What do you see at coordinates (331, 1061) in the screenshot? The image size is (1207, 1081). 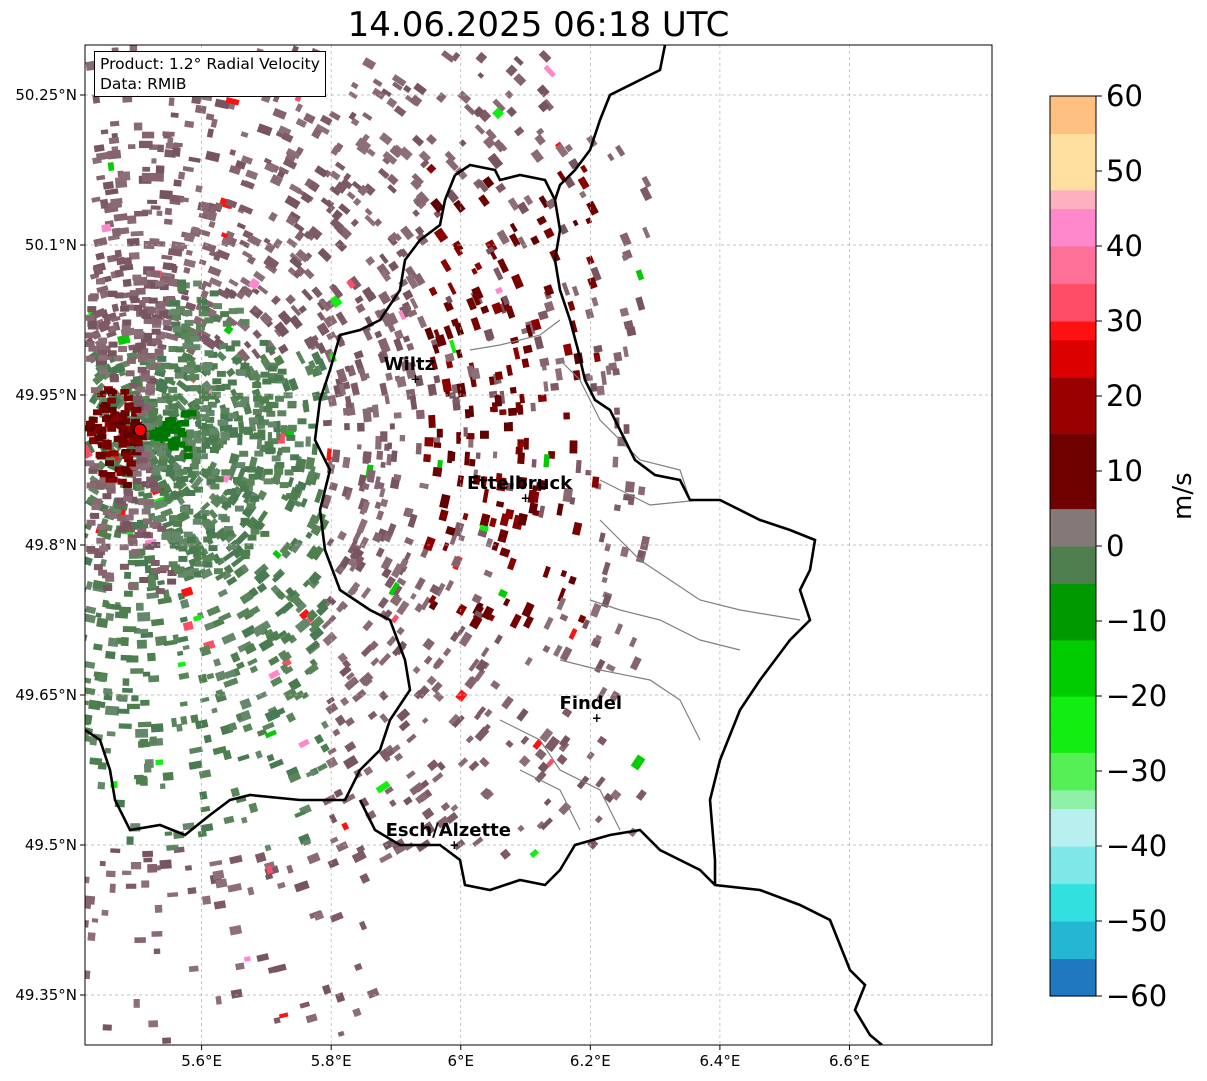 I see `x-tick-label: 5.8°E` at bounding box center [331, 1061].